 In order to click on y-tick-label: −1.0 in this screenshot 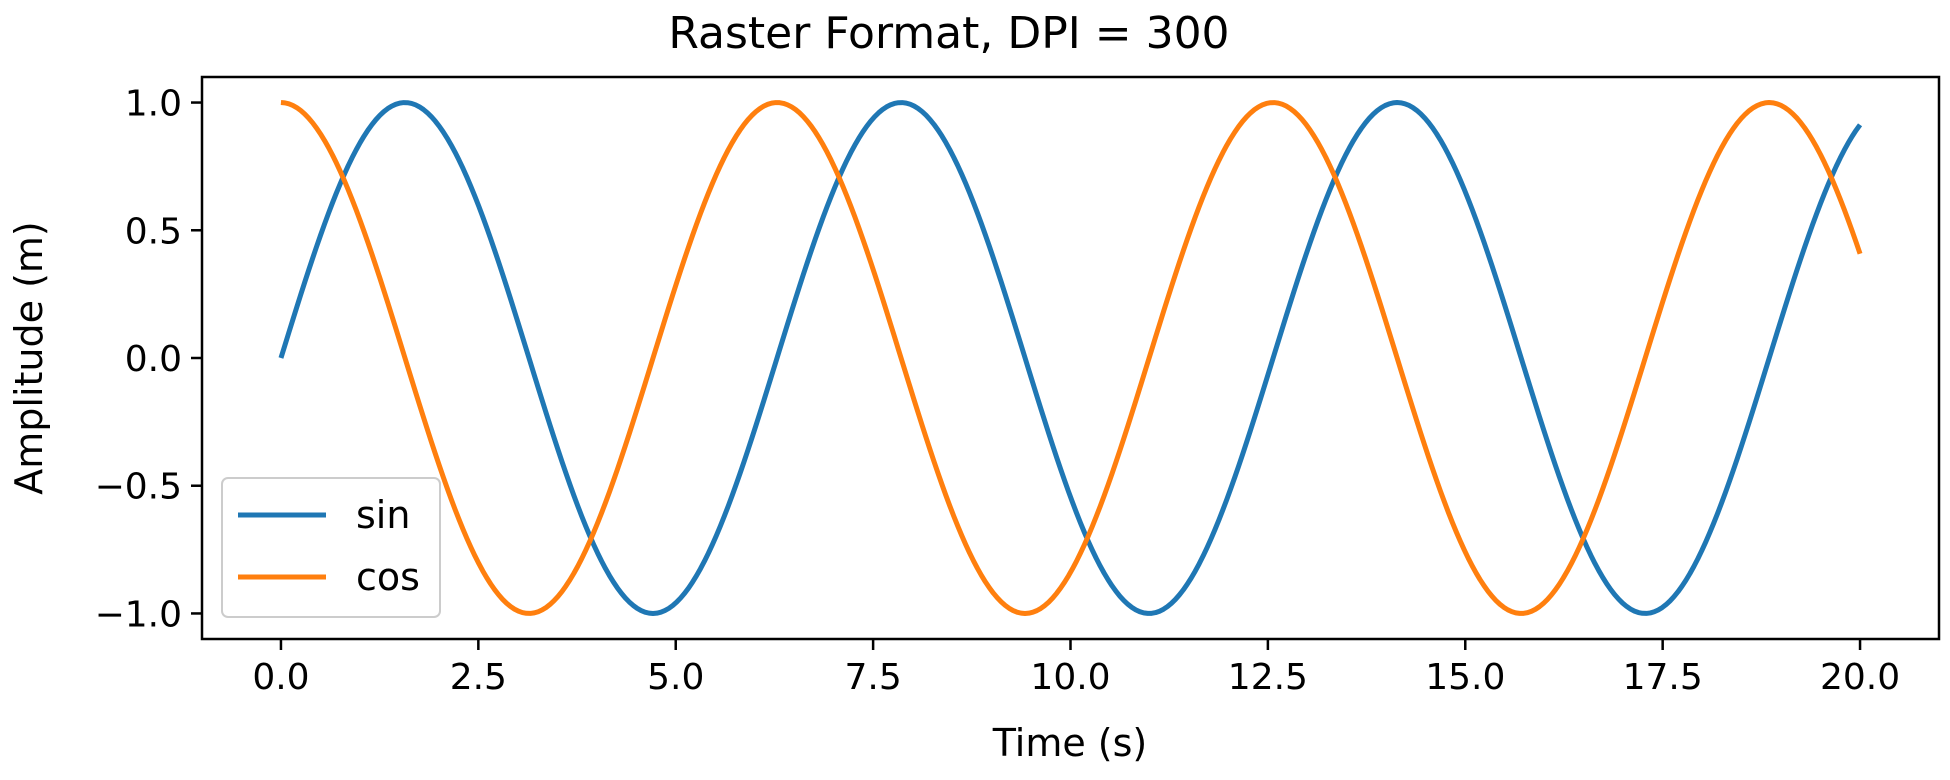, I will do `click(138, 614)`.